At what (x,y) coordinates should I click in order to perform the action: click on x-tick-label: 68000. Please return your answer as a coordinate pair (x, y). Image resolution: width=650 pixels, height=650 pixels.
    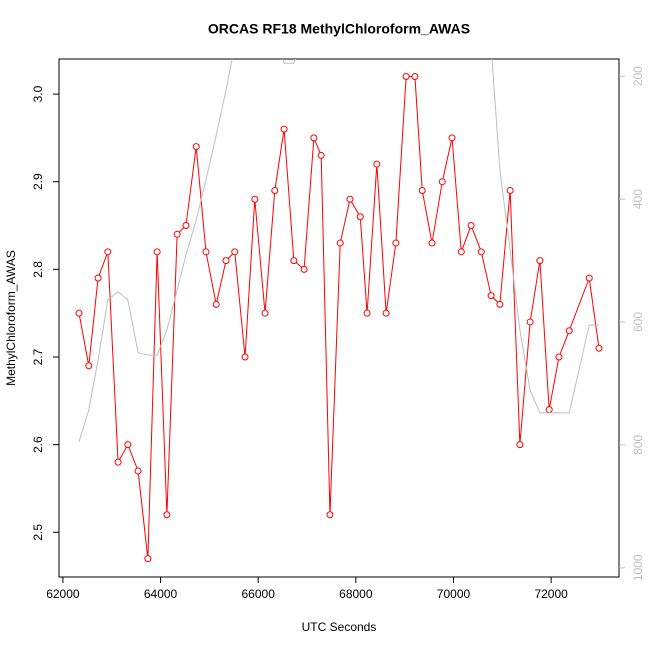
    Looking at the image, I should click on (356, 594).